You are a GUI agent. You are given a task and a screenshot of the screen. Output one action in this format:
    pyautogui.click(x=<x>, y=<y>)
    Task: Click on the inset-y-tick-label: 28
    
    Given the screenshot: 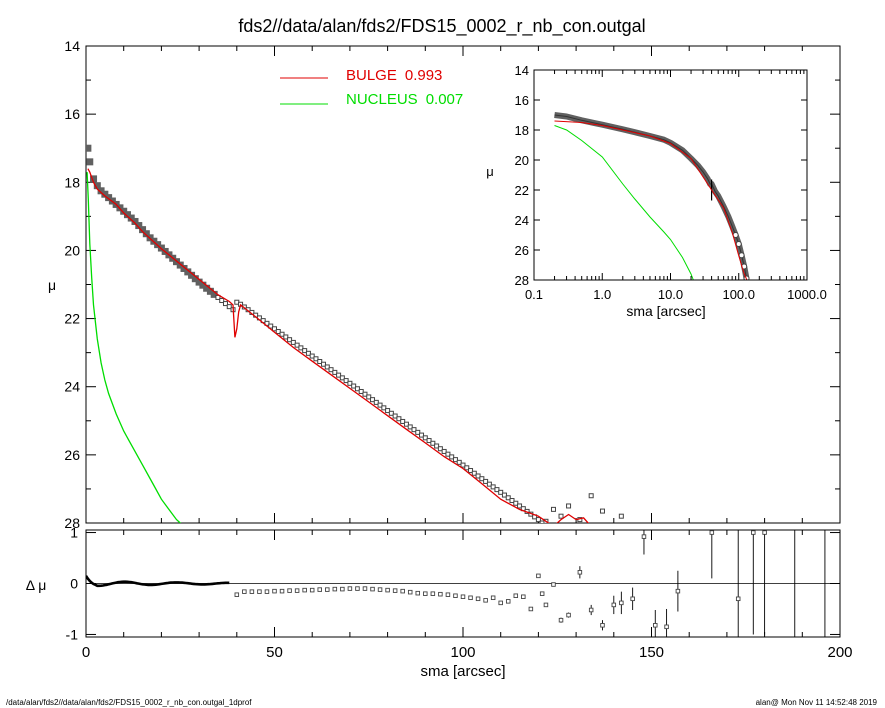 What is the action you would take?
    pyautogui.click(x=522, y=280)
    